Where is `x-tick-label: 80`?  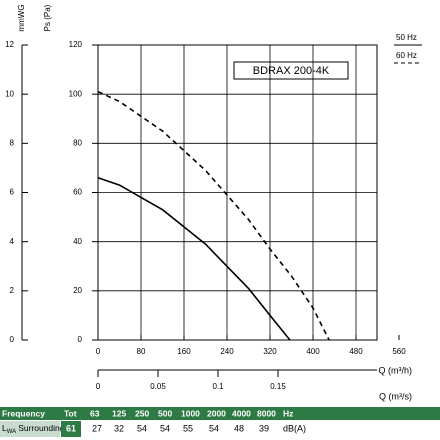
x-tick-label: 80 is located at coordinates (141, 351).